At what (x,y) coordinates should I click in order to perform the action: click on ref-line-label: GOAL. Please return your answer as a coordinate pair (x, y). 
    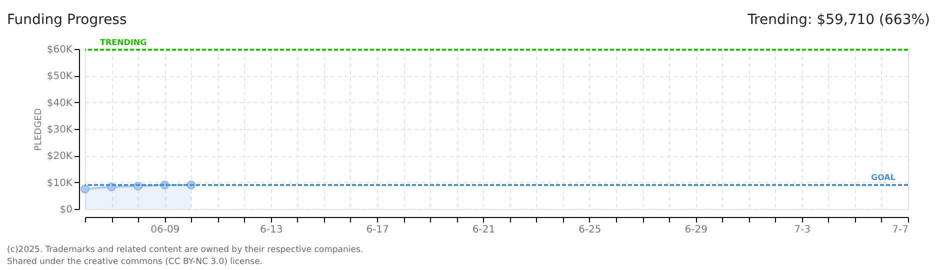
    Looking at the image, I should click on (883, 177).